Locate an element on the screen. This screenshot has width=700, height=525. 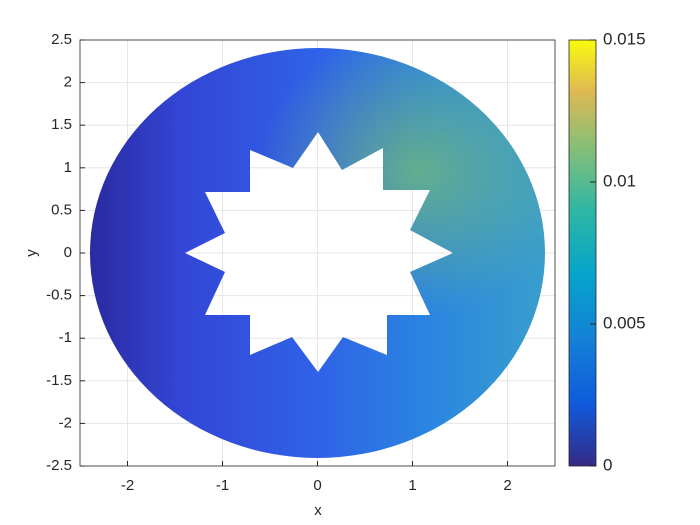
colorbar-tick-label: 0.005 is located at coordinates (624, 322).